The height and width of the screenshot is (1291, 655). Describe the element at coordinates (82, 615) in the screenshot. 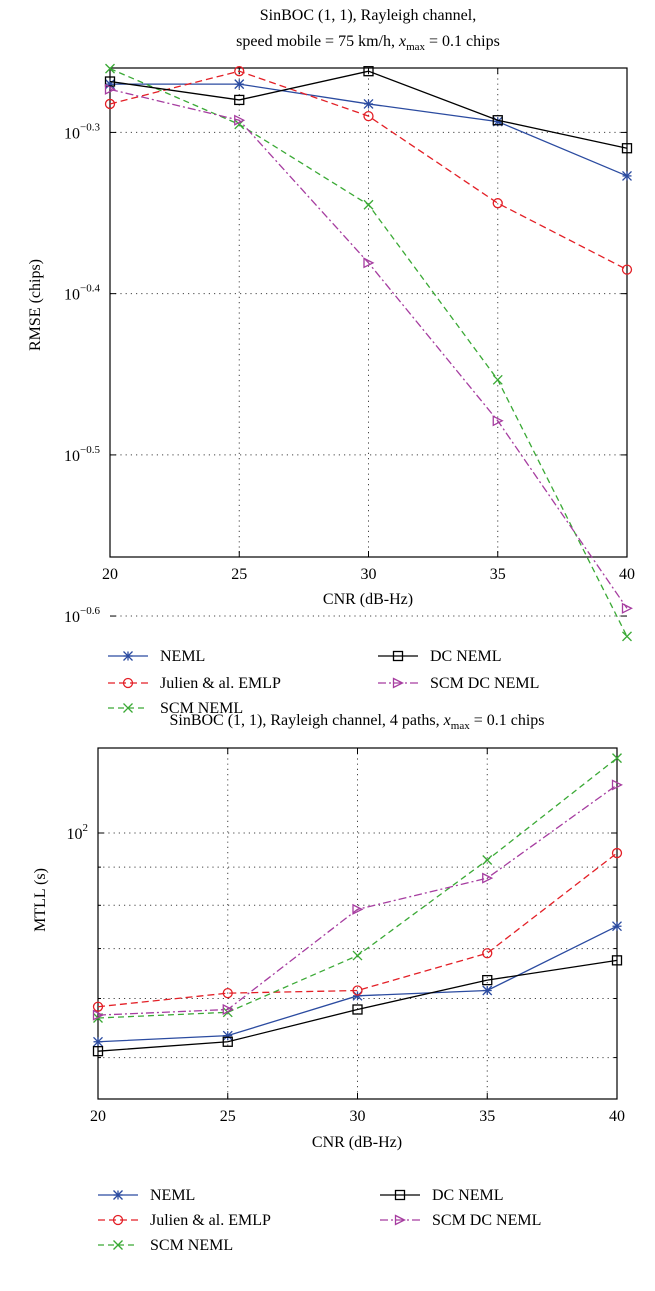

I see `y-tick-label: 10−0.6` at that location.